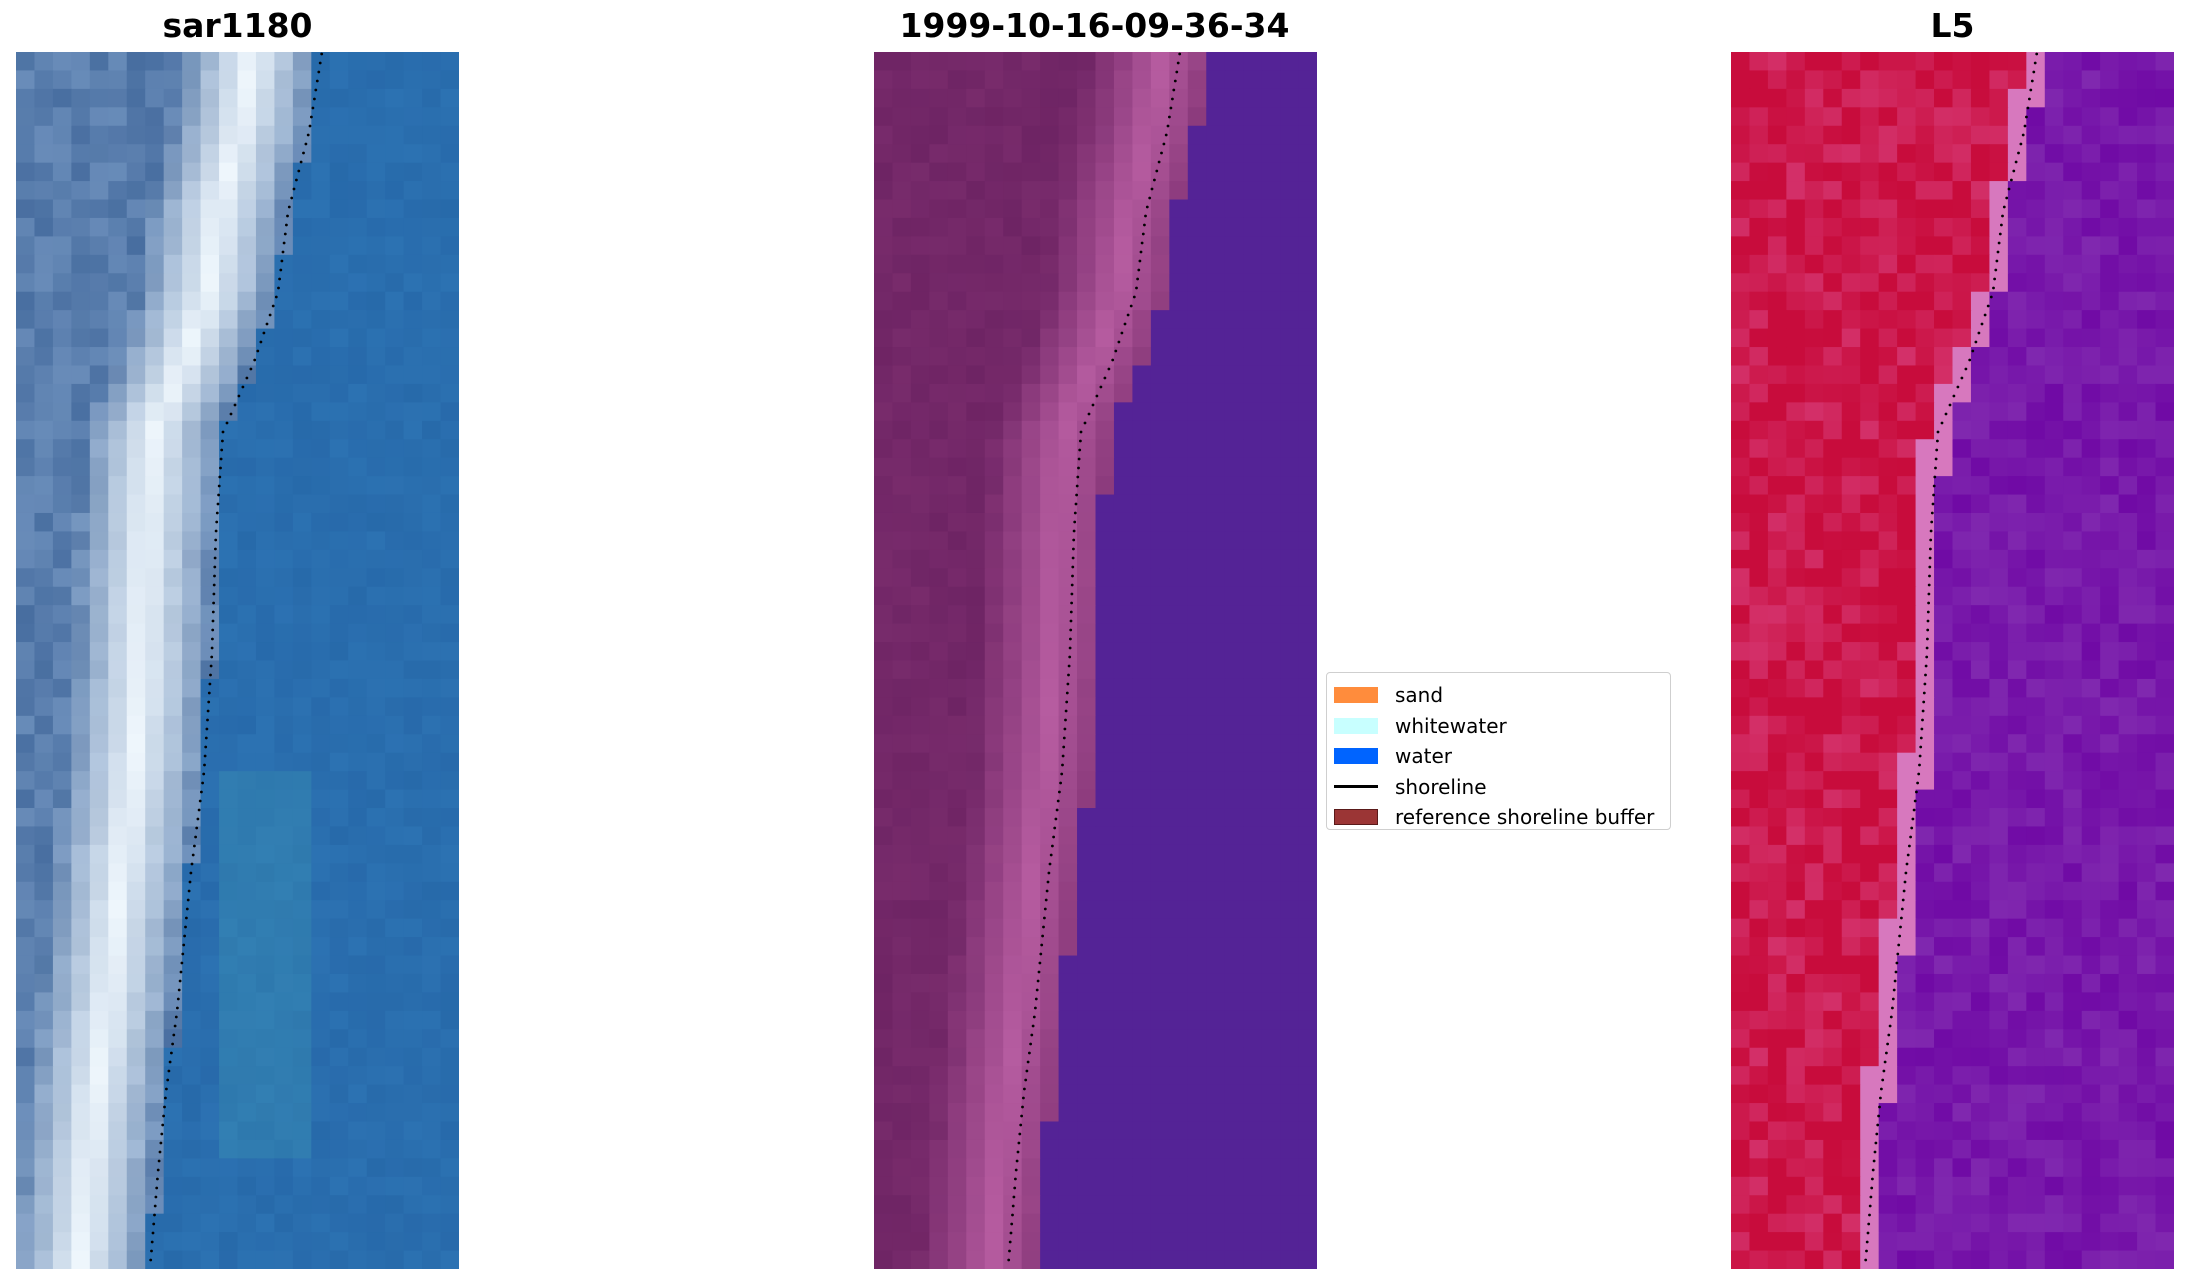 This screenshot has width=2187, height=1283. Describe the element at coordinates (1356, 787) in the screenshot. I see `legend-line-shoreline` at that location.